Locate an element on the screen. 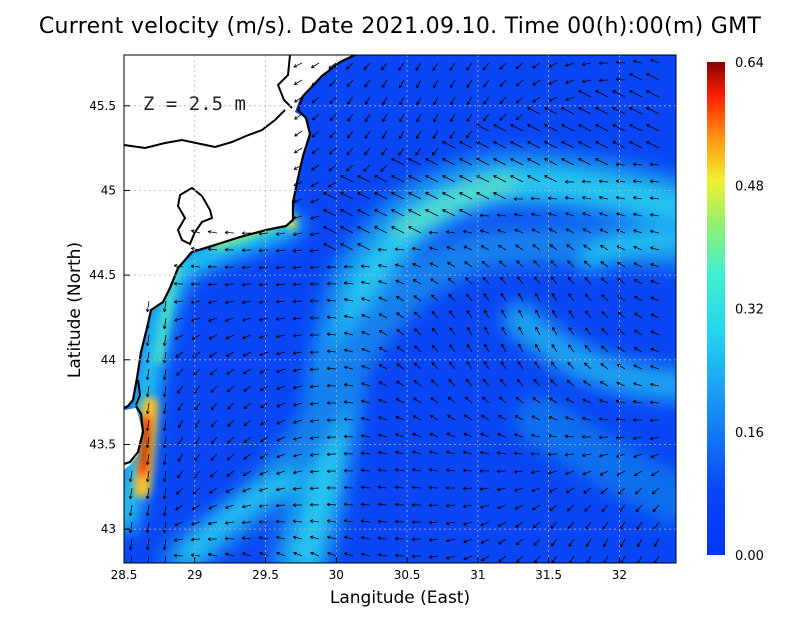 Image resolution: width=800 pixels, height=618 pixels. x-tick-label: 31.5 is located at coordinates (548, 575).